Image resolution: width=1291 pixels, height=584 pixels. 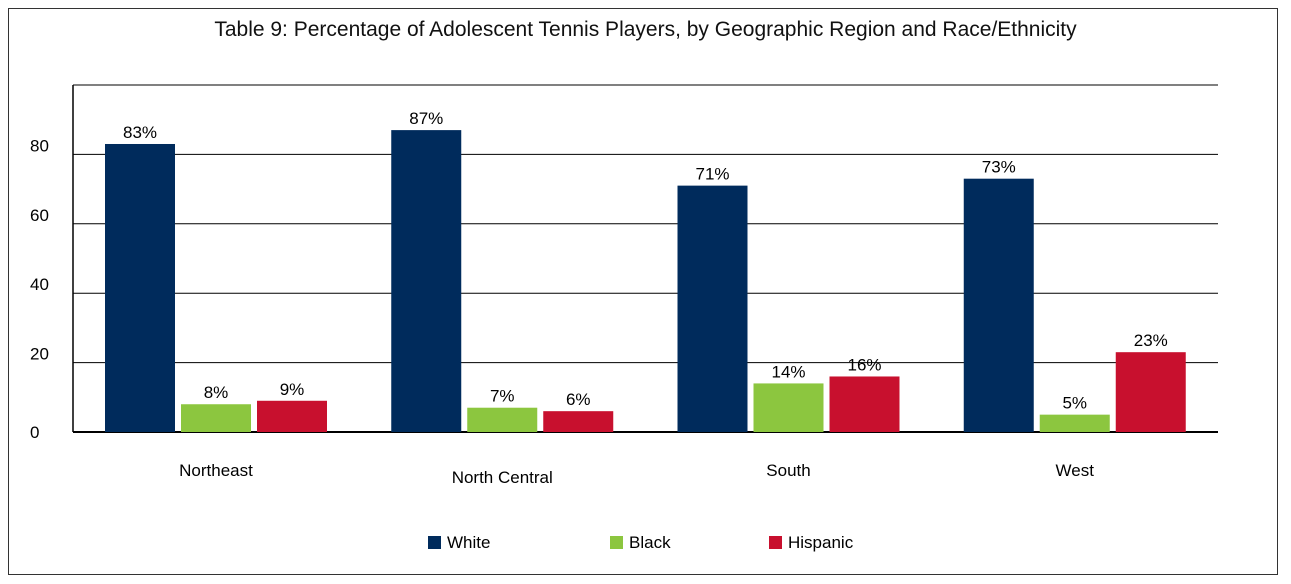 What do you see at coordinates (34, 432) in the screenshot?
I see `y-tick-label: 0` at bounding box center [34, 432].